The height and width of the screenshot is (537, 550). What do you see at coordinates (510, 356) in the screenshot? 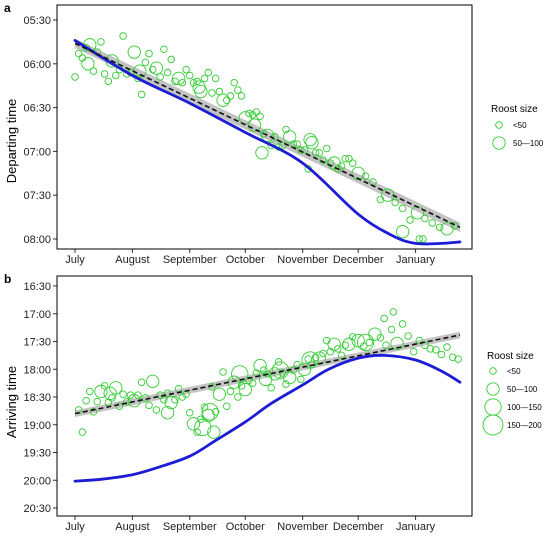
I see `panel-b-legend-title: Roost size` at bounding box center [510, 356].